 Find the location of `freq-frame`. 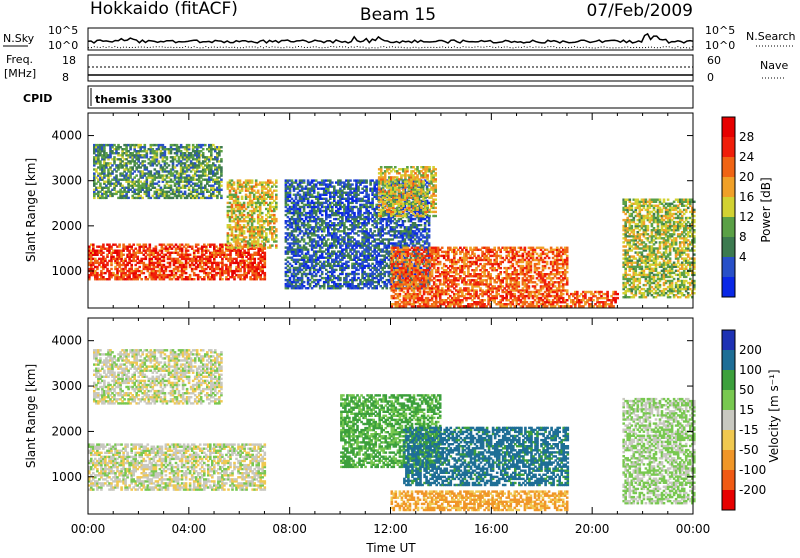

freq-frame is located at coordinates (390, 68).